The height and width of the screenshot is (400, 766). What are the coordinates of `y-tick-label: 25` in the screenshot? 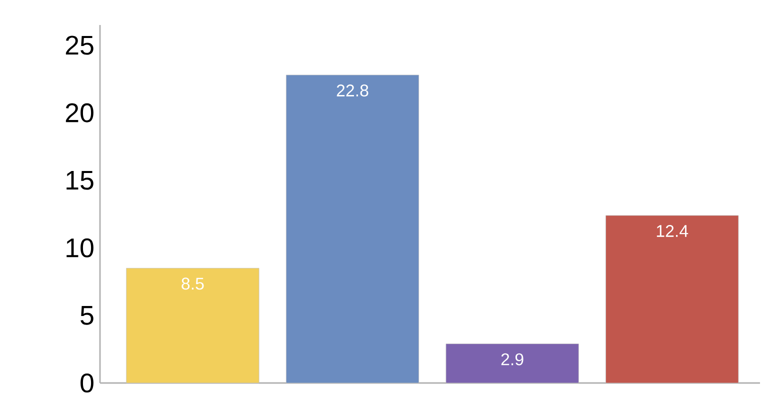 It's located at (80, 45).